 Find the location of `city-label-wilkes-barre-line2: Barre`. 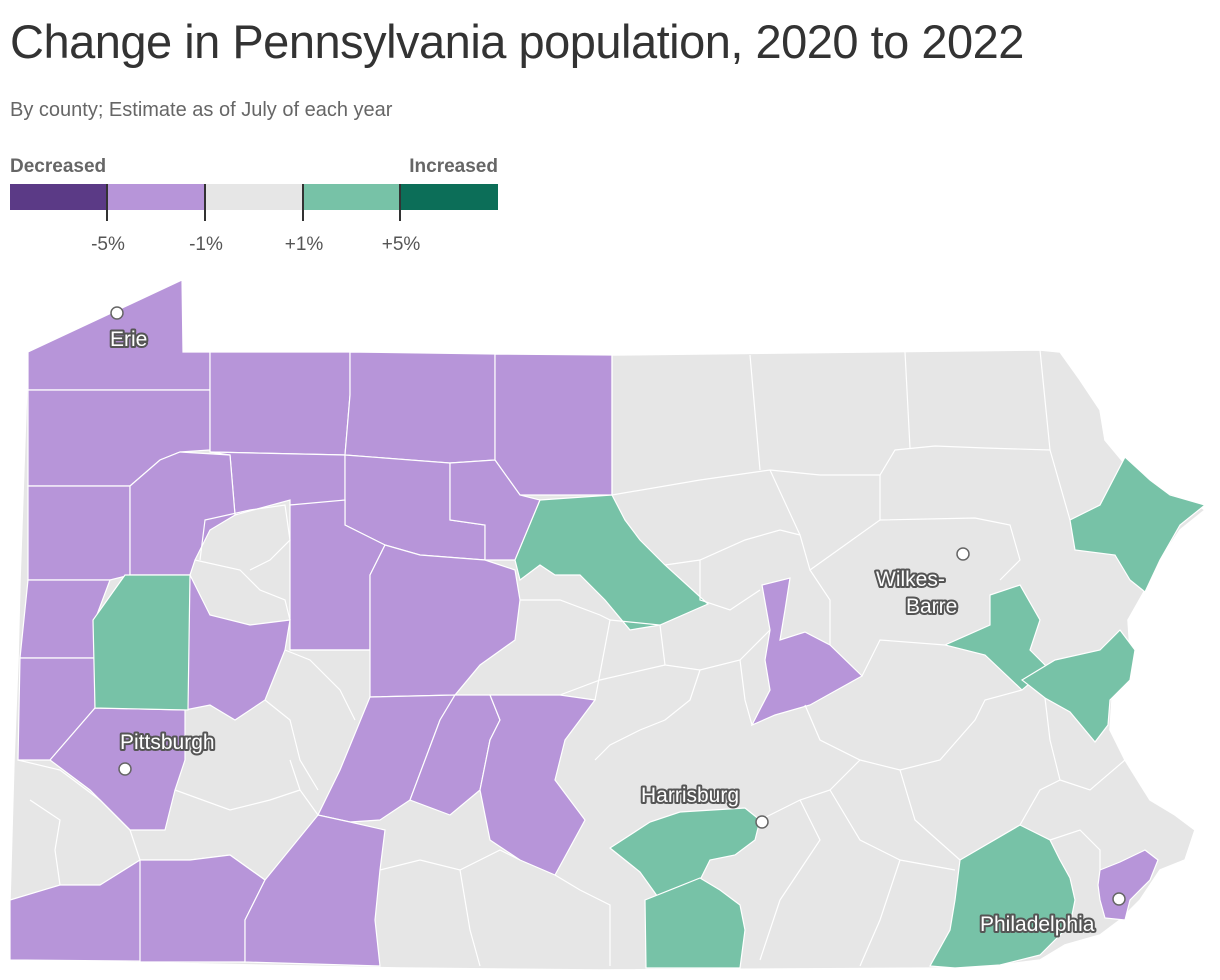

city-label-wilkes-barre-line2: Barre is located at coordinates (931, 606).